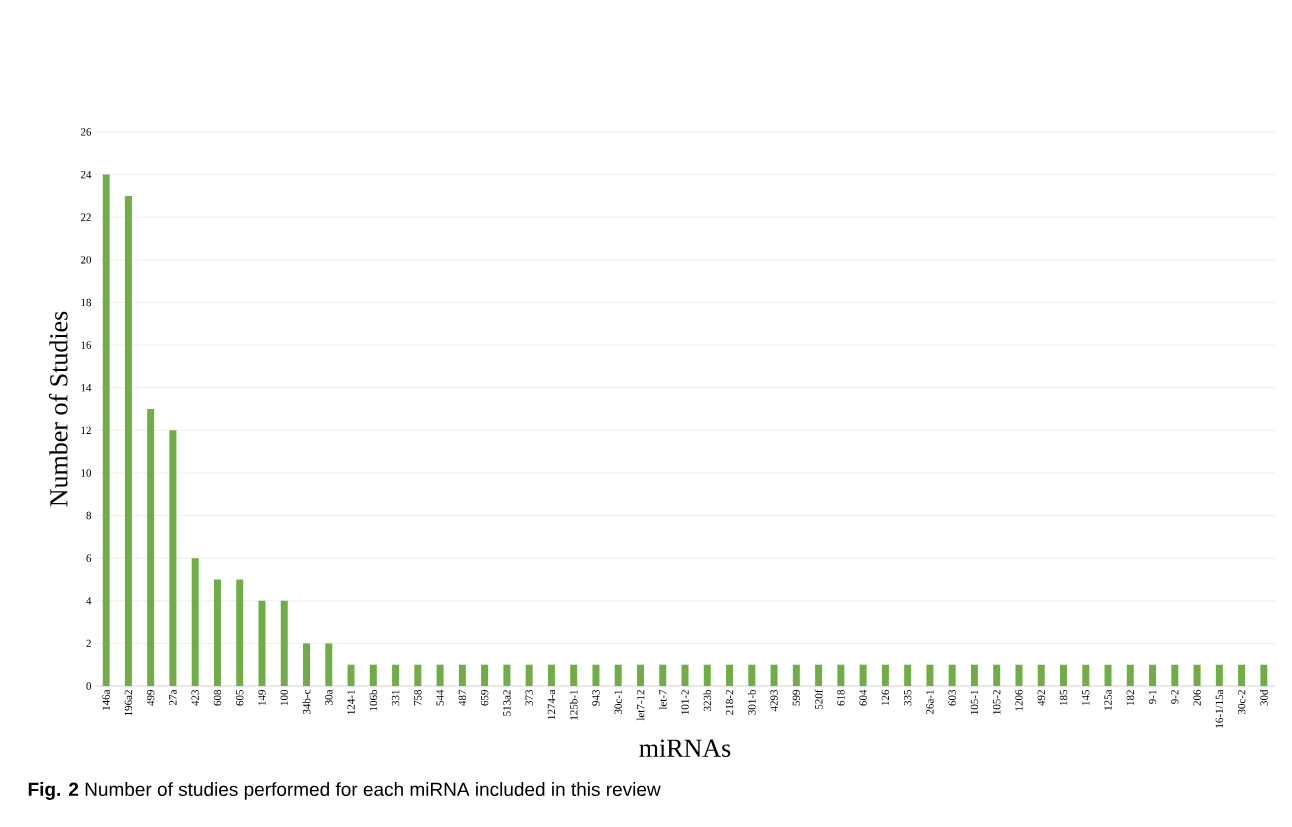  I want to click on y-tick-label: 8, so click(89, 515).